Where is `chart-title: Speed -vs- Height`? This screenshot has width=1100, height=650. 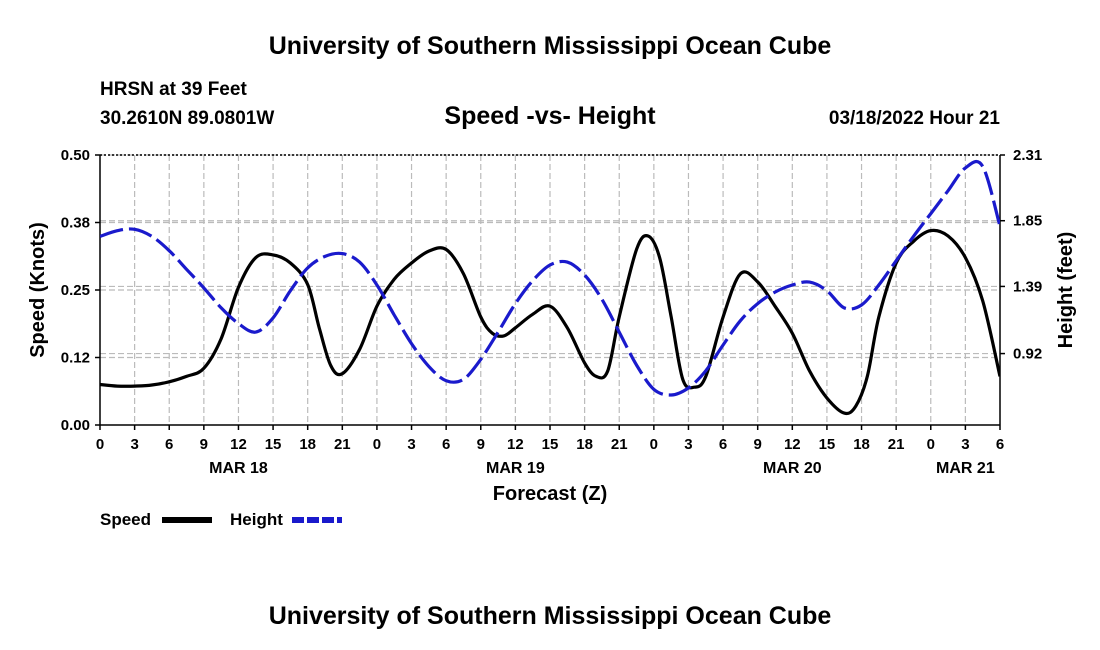
chart-title: Speed -vs- Height is located at coordinates (550, 116).